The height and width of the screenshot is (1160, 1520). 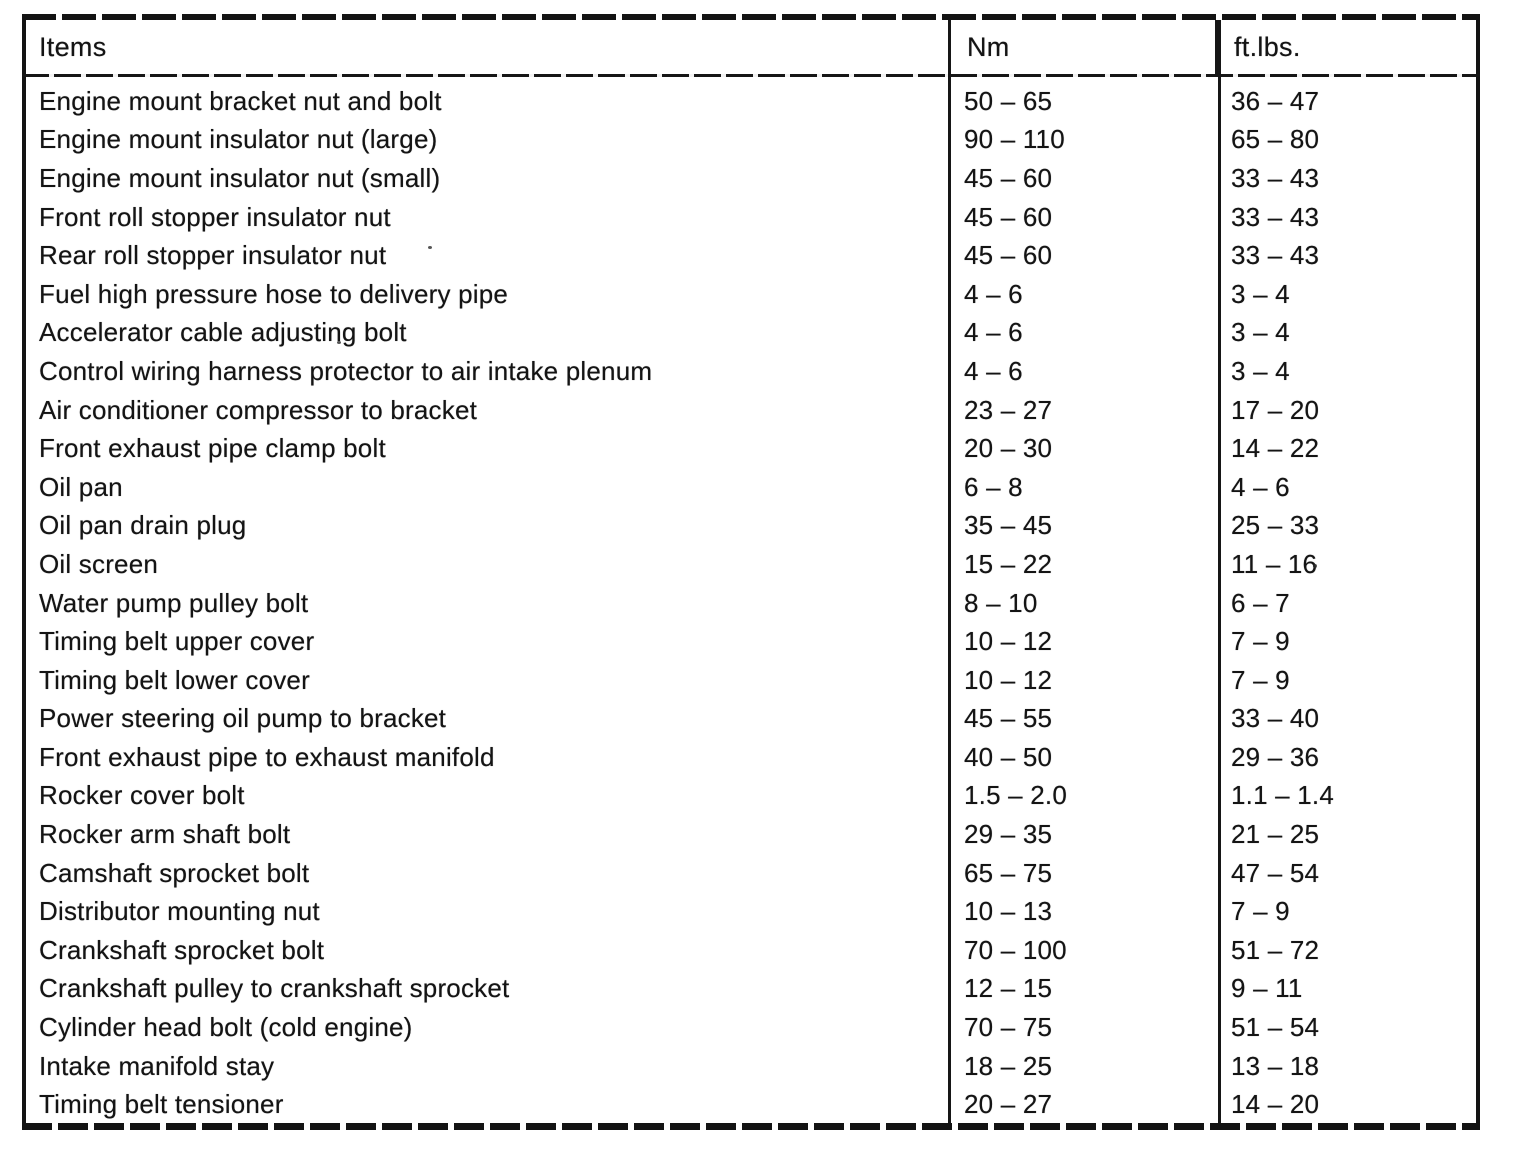 What do you see at coordinates (274, 988) in the screenshot?
I see `item-cell: Crankshaft pulley to crankshaft sprocket` at bounding box center [274, 988].